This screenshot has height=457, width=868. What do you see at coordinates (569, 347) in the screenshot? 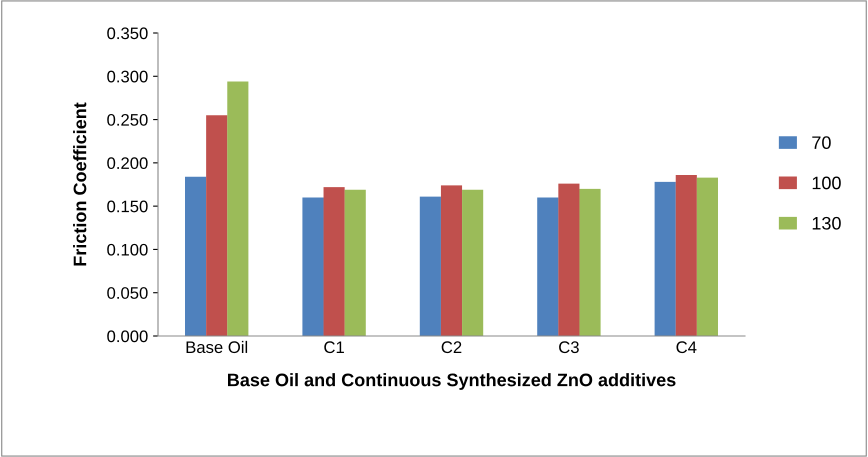
I see `x-tick-label: C3` at bounding box center [569, 347].